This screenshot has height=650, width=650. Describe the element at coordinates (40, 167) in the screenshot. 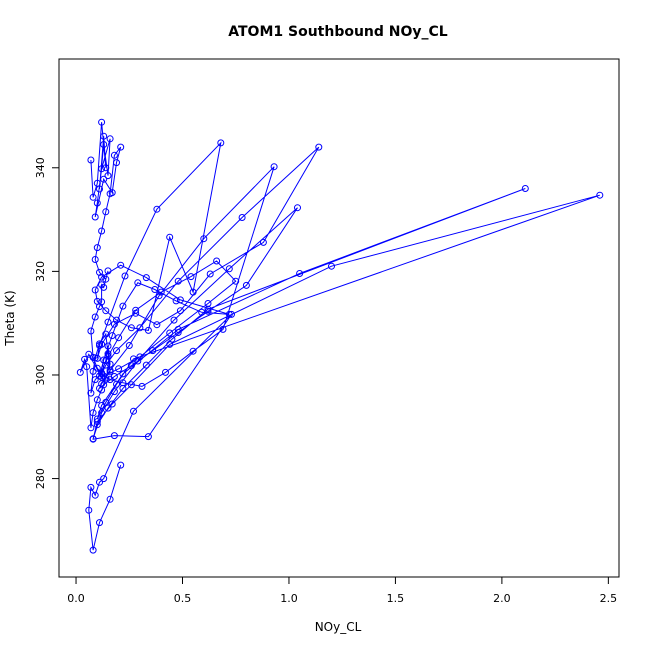

I see `y-tick-label: 340` at that location.